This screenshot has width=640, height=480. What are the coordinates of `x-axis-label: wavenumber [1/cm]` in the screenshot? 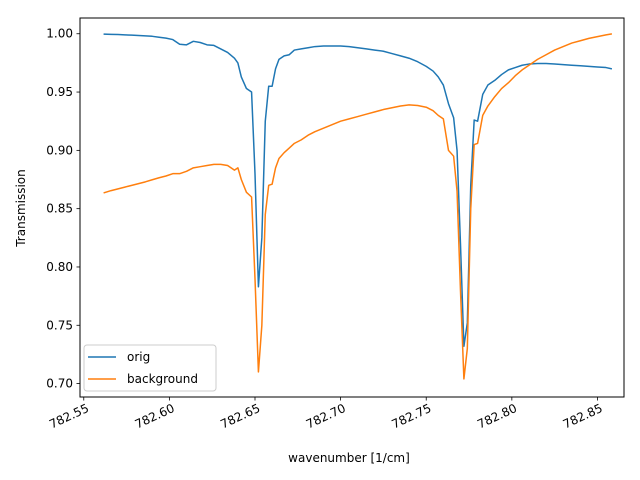 It's located at (349, 458).